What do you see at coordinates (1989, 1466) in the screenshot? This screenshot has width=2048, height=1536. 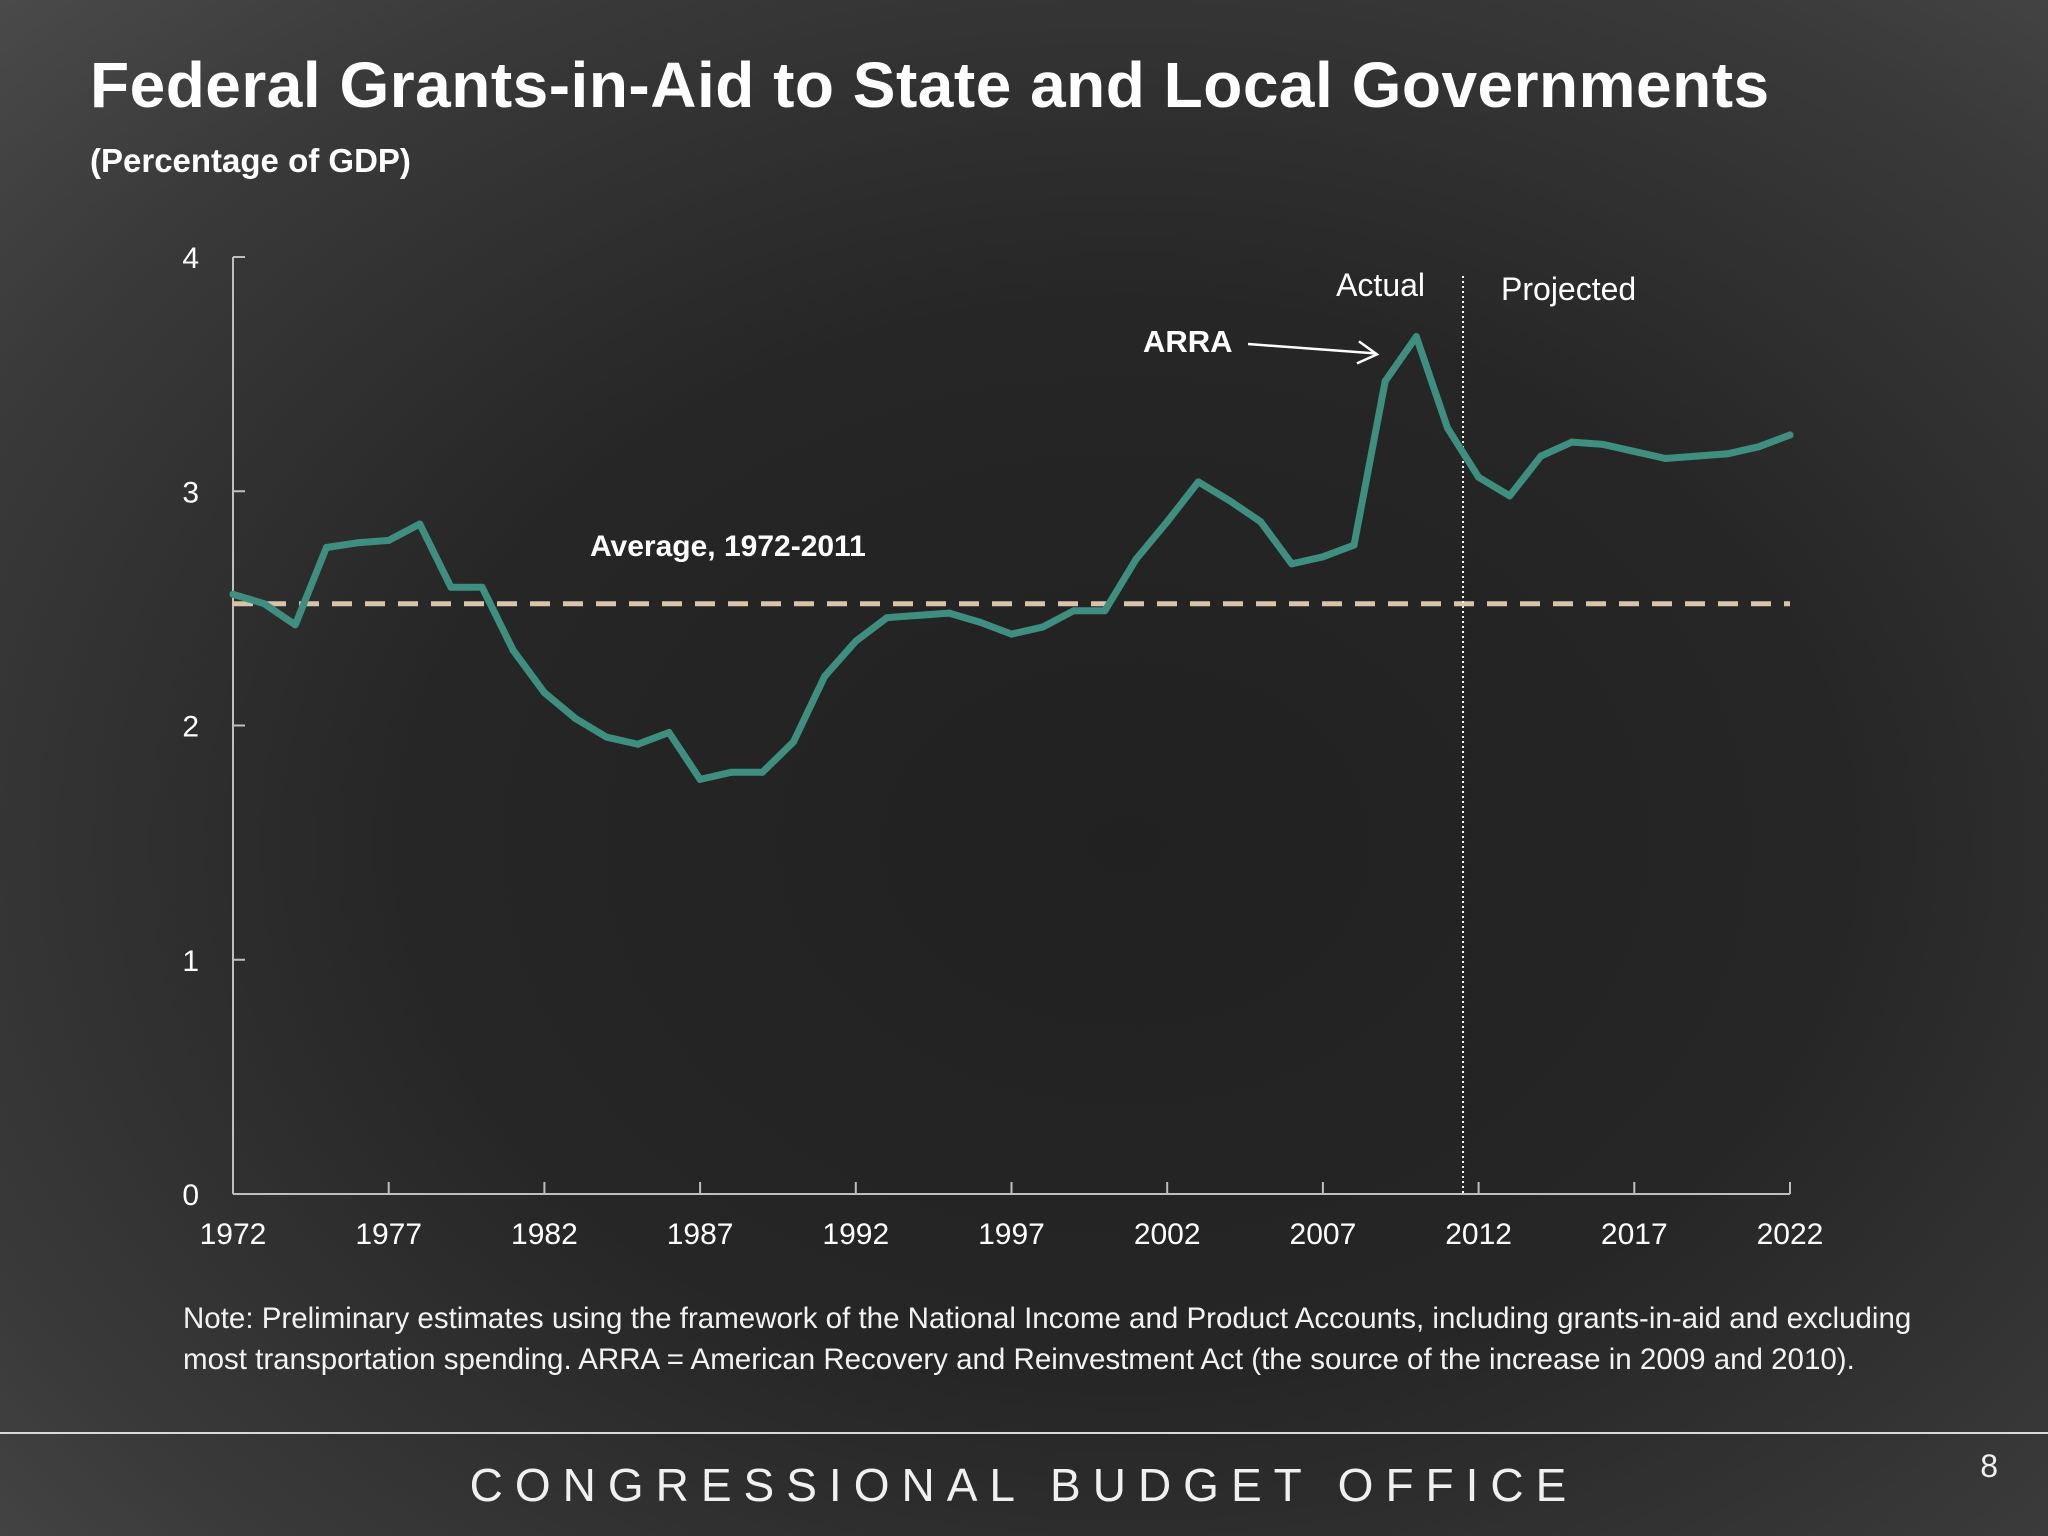 I see `page-number: 8` at bounding box center [1989, 1466].